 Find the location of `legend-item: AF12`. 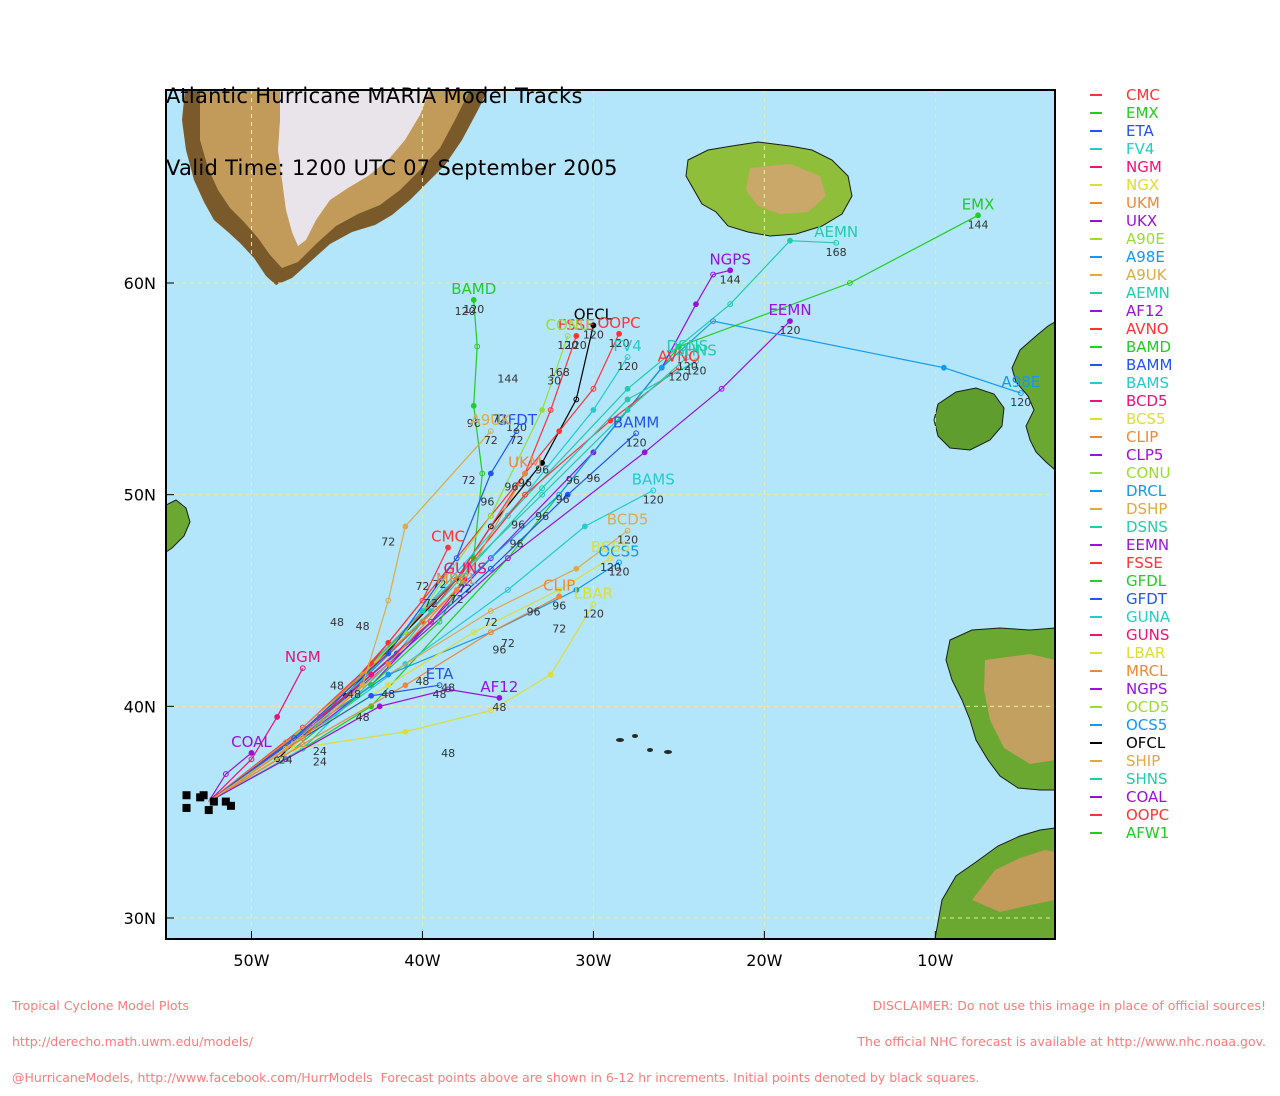

legend-item: AF12 is located at coordinates (1183, 311).